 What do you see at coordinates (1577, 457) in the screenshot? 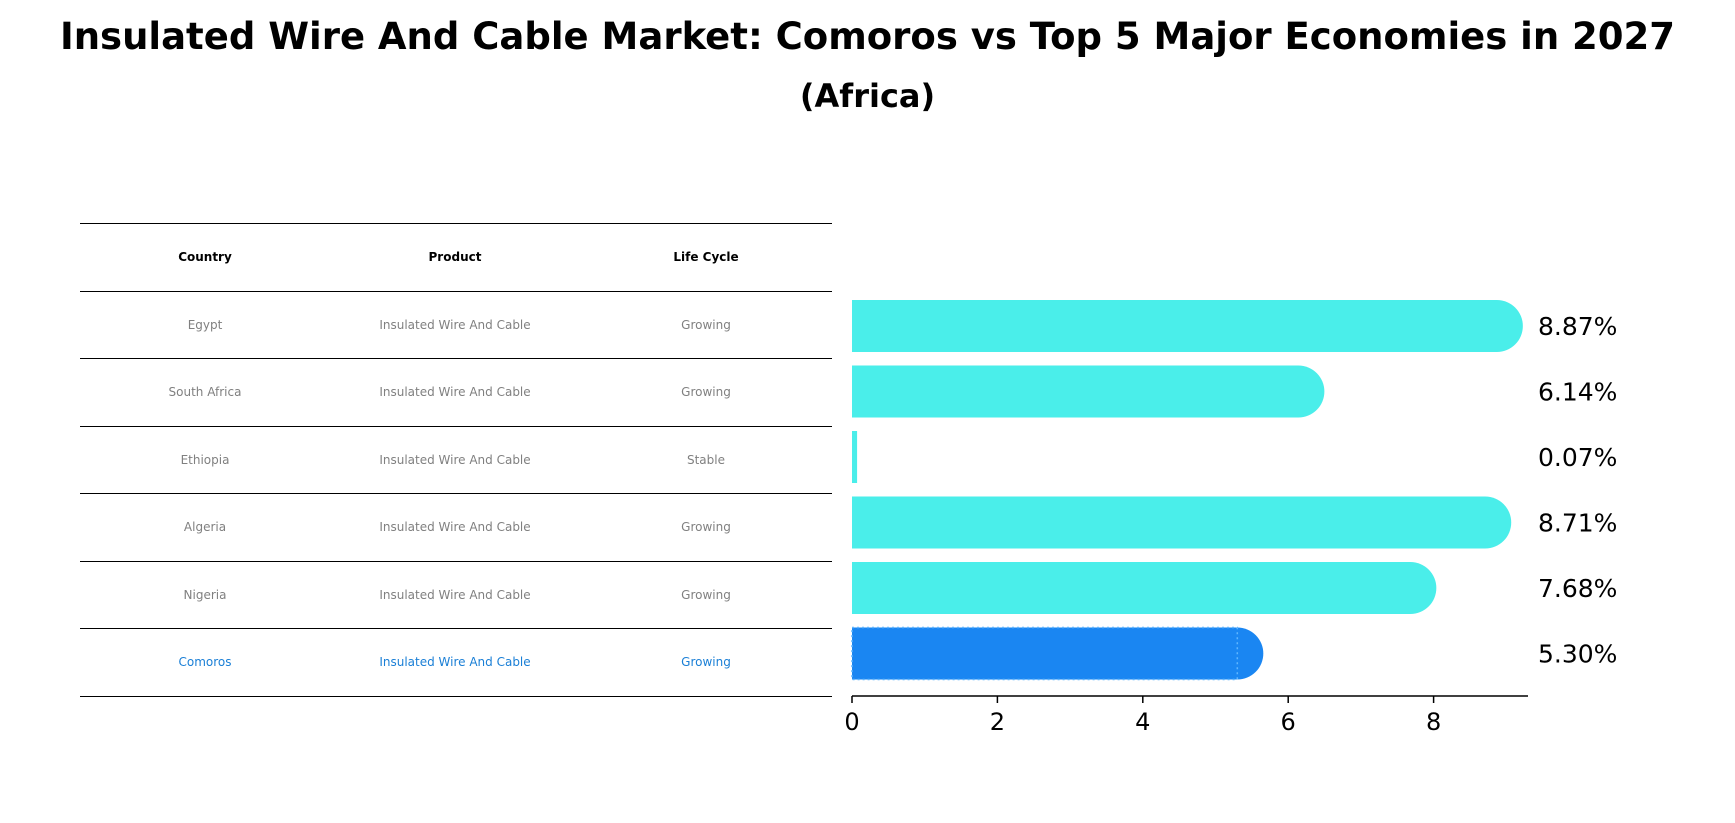
I see `value-label-ethiopia: 0.07%` at bounding box center [1577, 457].